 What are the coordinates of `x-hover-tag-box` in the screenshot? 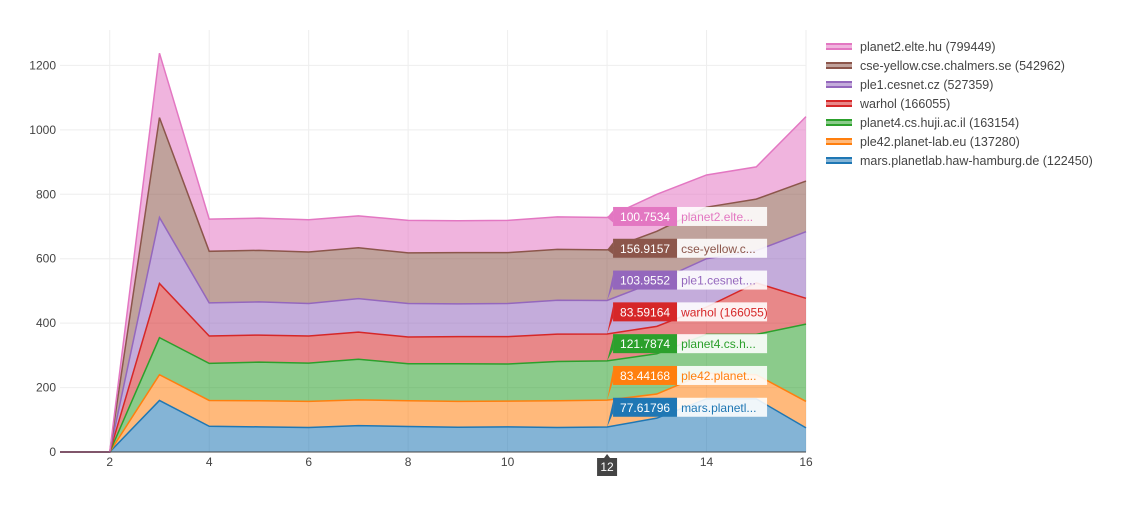 It's located at (607, 465).